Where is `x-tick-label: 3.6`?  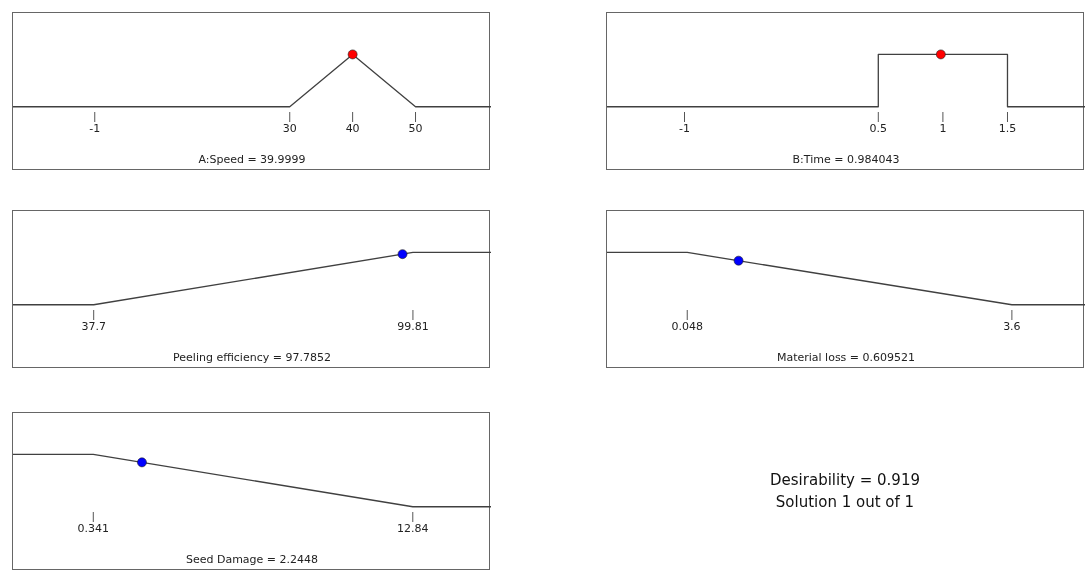
x-tick-label: 3.6 is located at coordinates (1012, 326).